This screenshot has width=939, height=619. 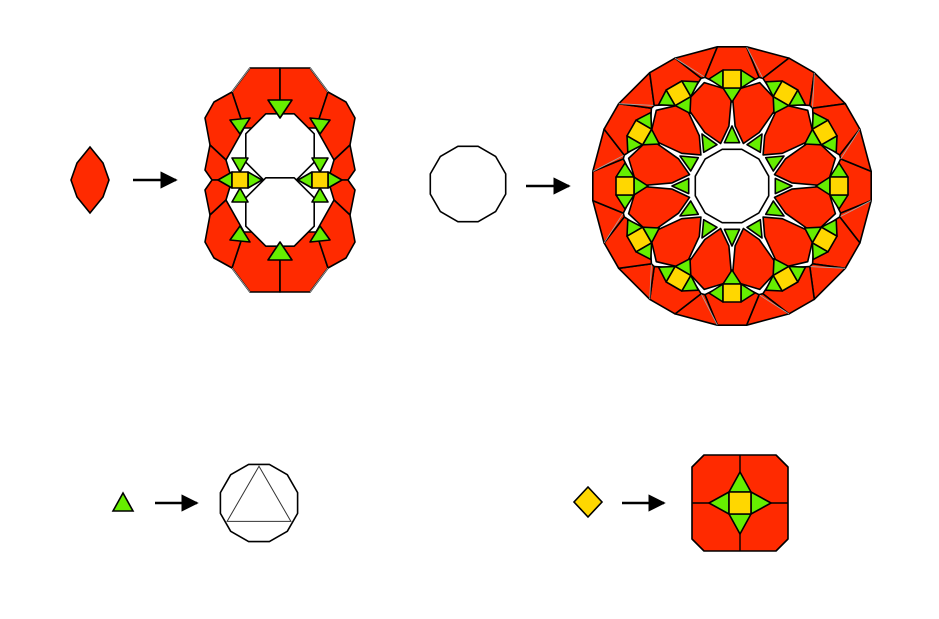 I want to click on red-double-ring, so click(x=280, y=180).